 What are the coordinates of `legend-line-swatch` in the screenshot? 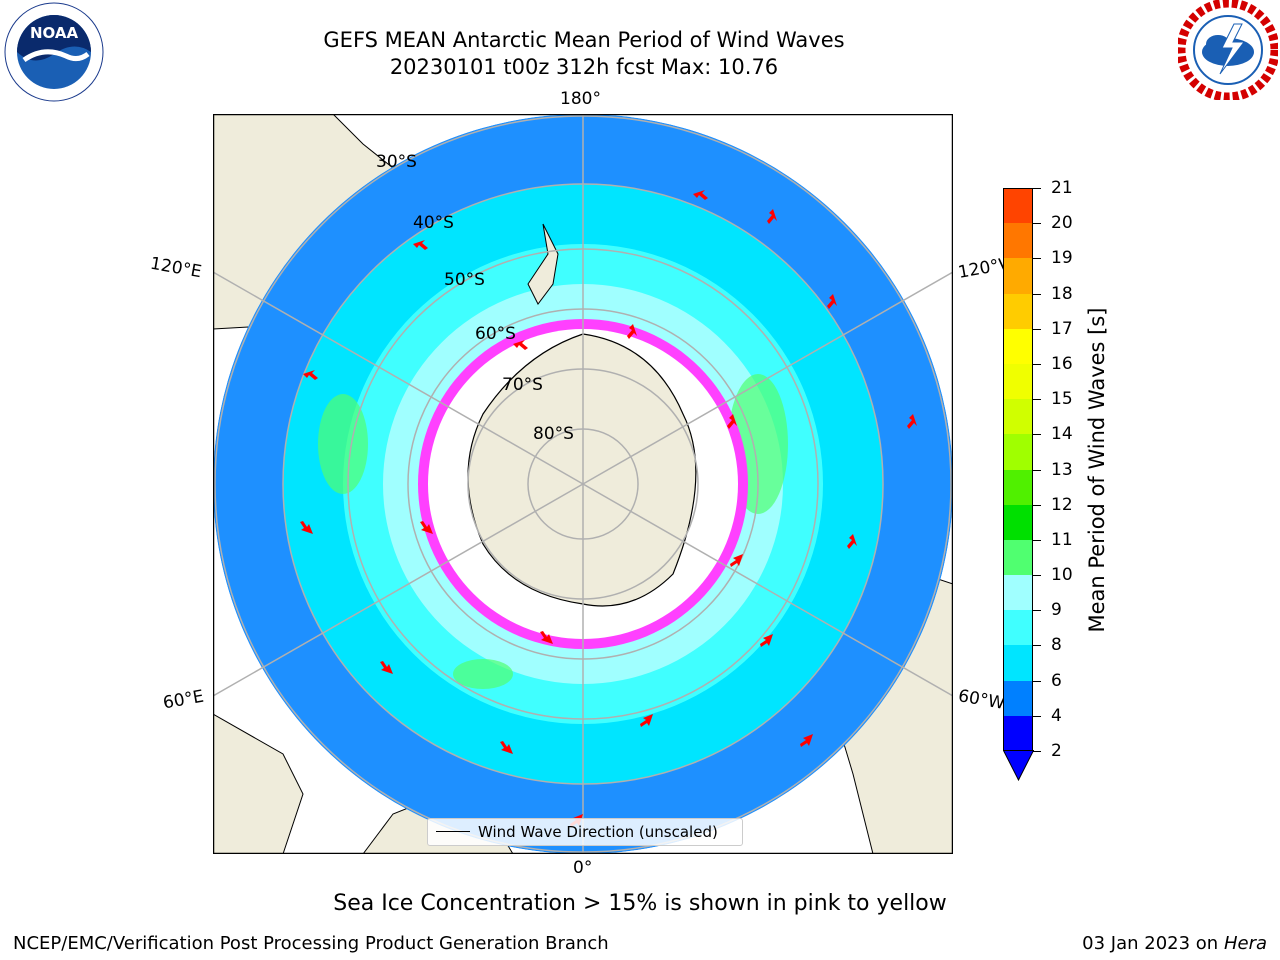 It's located at (453, 831).